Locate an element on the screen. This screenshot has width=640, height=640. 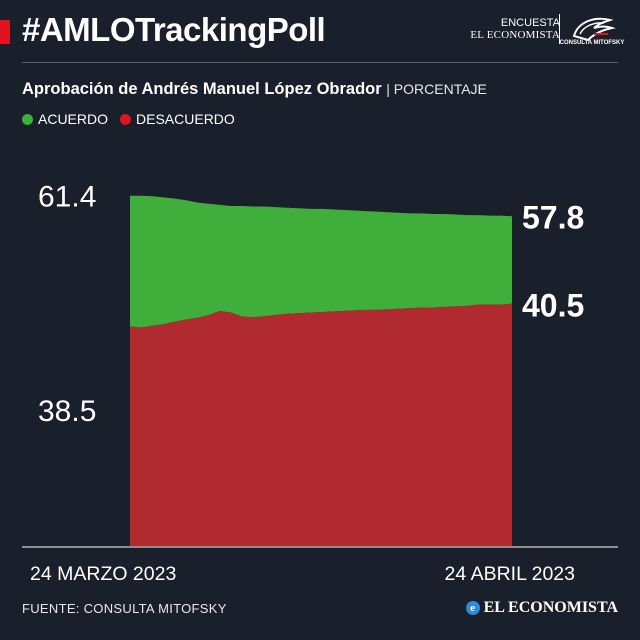
x-tick-end: 24 ABRIL 2023 is located at coordinates (510, 574).